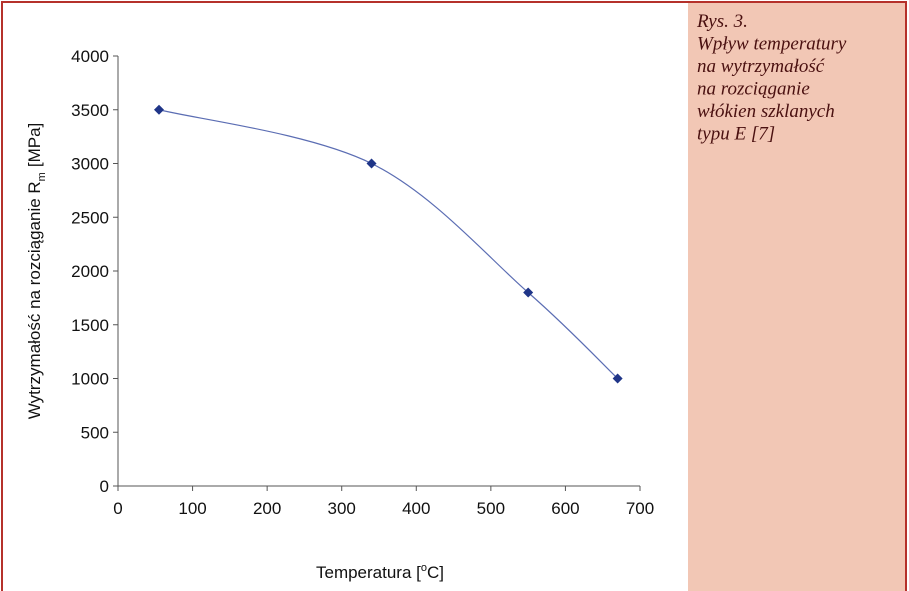 The image size is (909, 591). What do you see at coordinates (640, 508) in the screenshot?
I see `x-tick-label: 700` at bounding box center [640, 508].